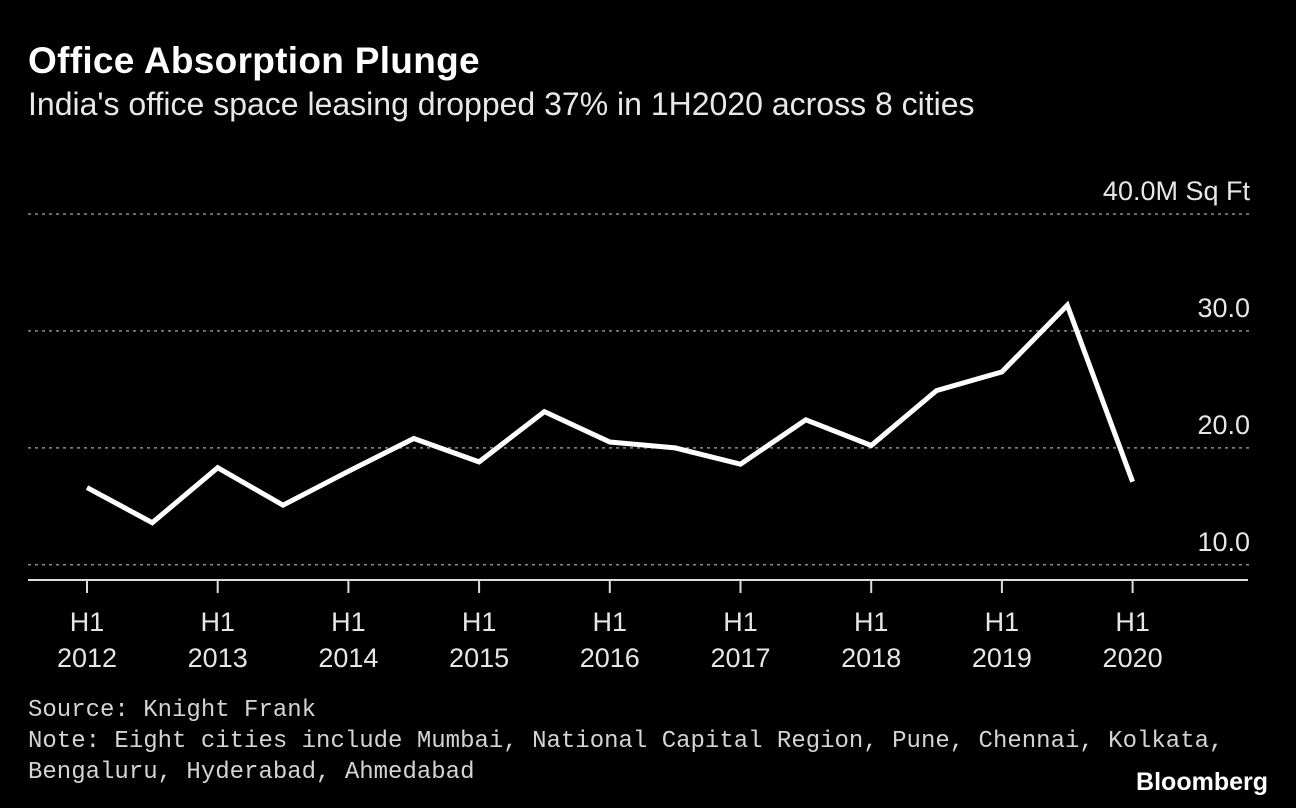  I want to click on x-tick-label-year-3: 2015, so click(479, 658).